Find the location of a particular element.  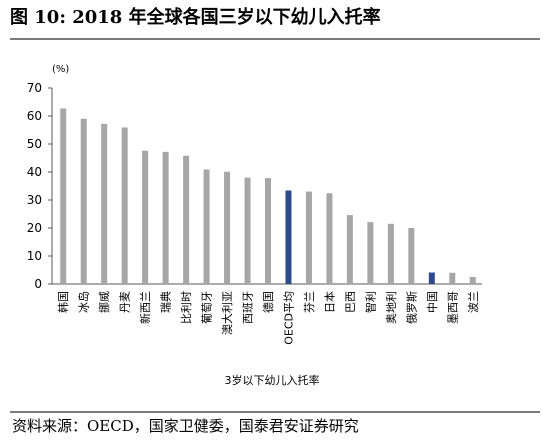

x-tick-label: 奥地利 is located at coordinates (391, 307).